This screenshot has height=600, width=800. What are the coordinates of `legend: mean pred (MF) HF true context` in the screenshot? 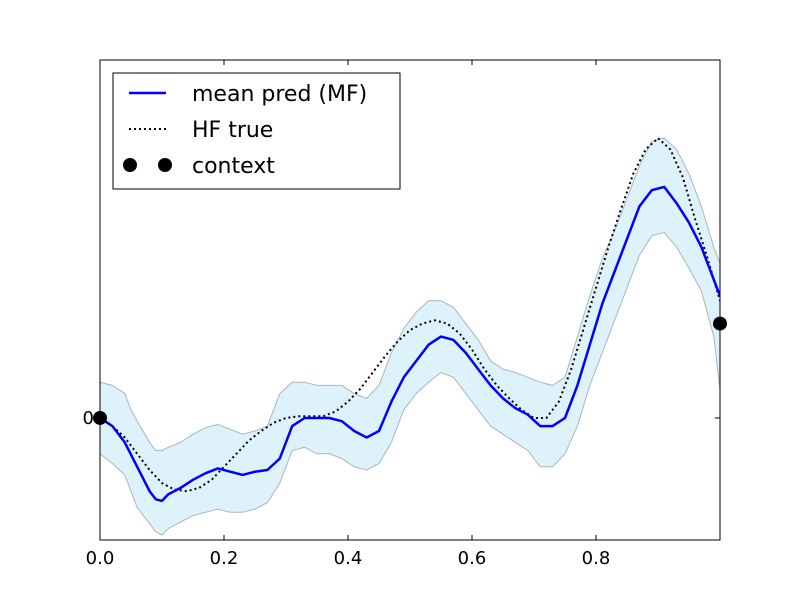 It's located at (256, 131).